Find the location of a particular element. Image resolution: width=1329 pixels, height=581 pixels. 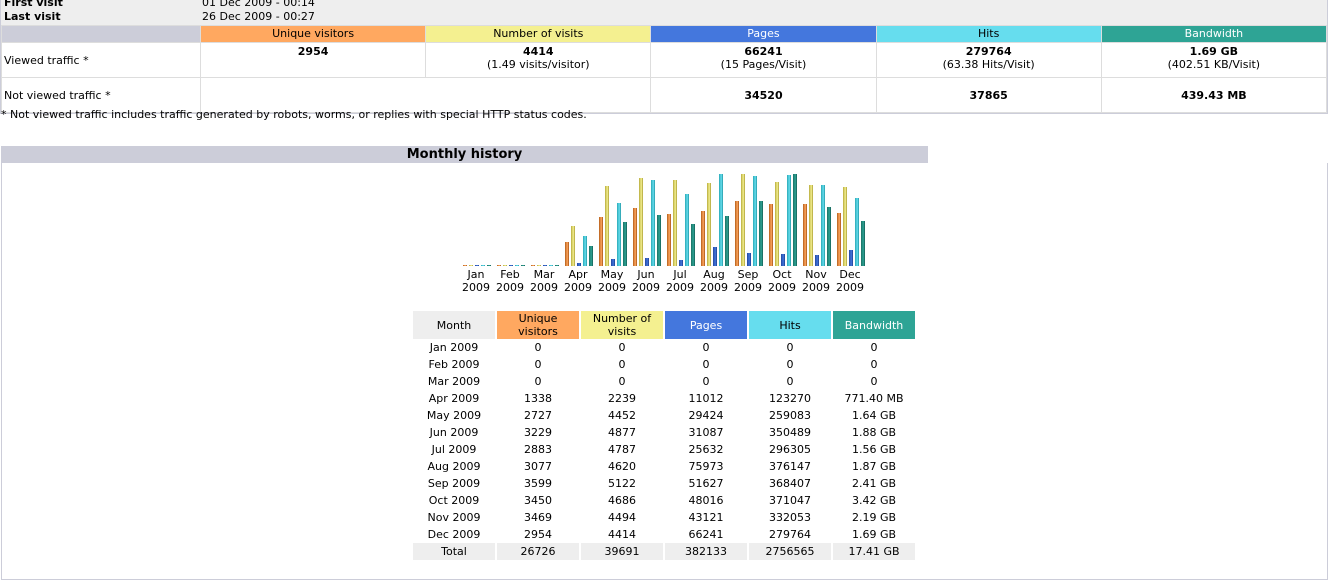

cell-unique: 3229 is located at coordinates (538, 432).